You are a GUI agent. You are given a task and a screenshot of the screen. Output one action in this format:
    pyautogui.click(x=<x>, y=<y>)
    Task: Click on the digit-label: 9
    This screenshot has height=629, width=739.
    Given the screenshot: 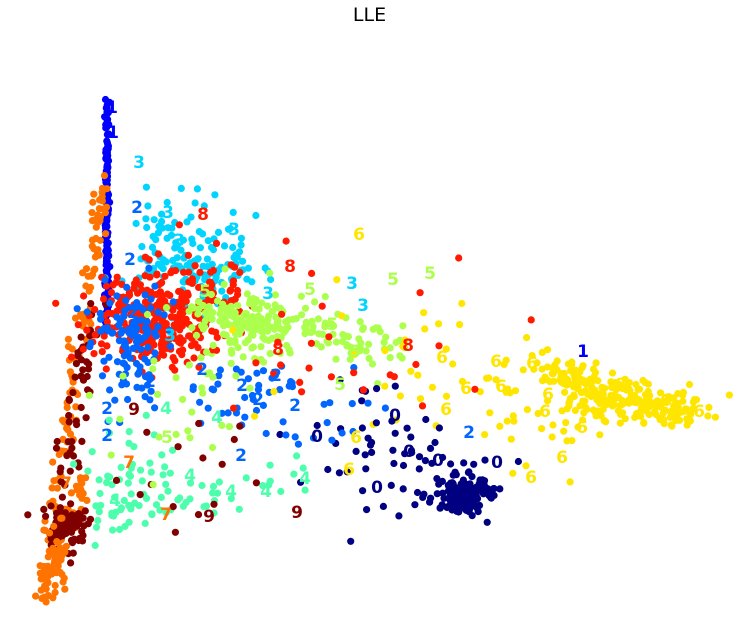 What is the action you would take?
    pyautogui.click(x=297, y=513)
    